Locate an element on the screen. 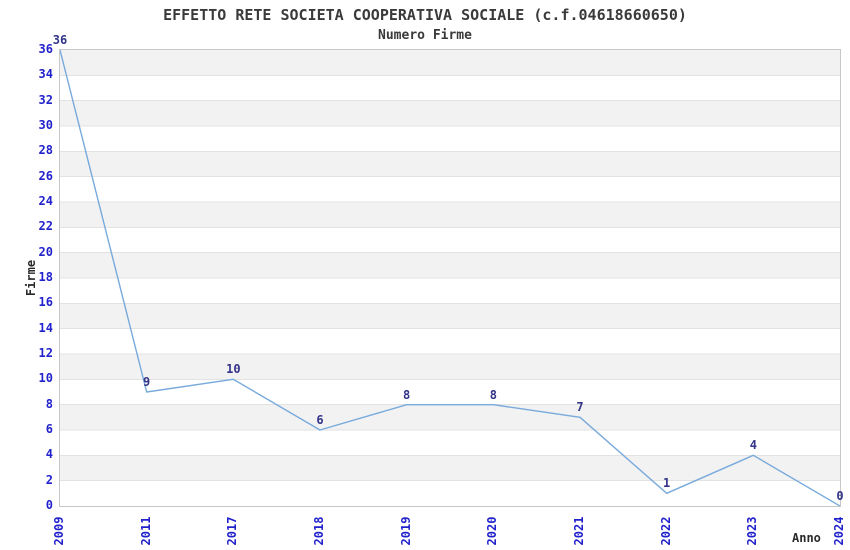  x-tick-label: 2009 is located at coordinates (59, 531).